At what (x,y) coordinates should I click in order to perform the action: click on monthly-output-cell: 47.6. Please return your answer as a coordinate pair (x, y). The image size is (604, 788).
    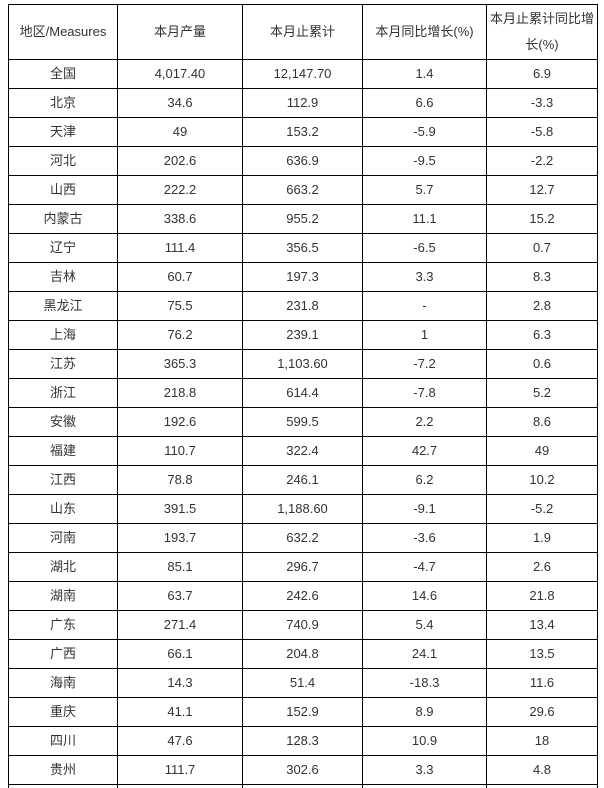
    Looking at the image, I should click on (180, 741).